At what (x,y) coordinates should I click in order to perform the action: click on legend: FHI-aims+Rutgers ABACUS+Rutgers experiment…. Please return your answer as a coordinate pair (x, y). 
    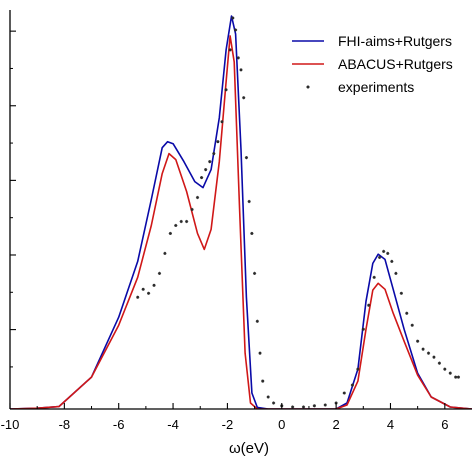
    Looking at the image, I should click on (372, 64).